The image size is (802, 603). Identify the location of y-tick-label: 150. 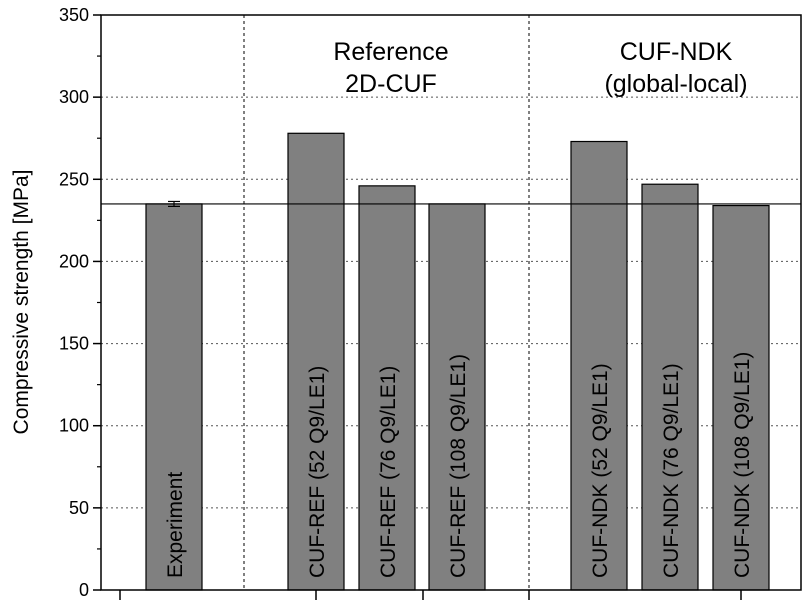
(74, 344).